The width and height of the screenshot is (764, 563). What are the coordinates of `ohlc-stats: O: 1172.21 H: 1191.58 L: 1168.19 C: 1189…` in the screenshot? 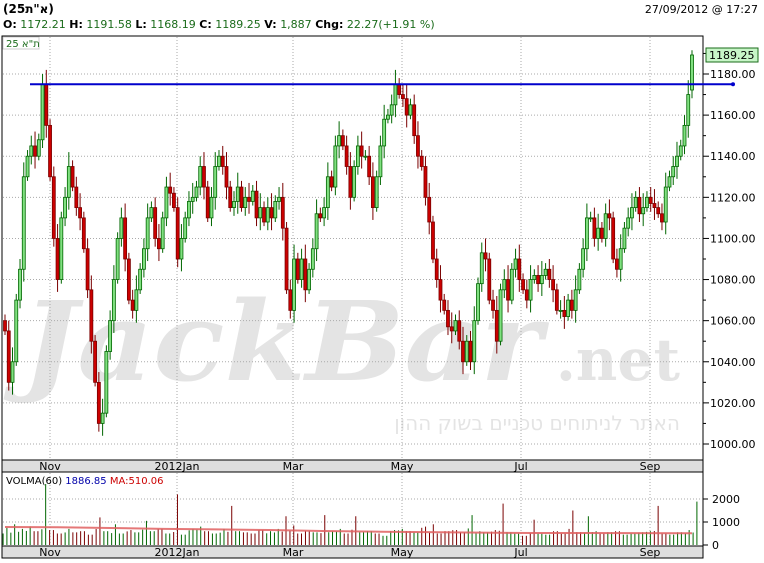 It's located at (219, 24).